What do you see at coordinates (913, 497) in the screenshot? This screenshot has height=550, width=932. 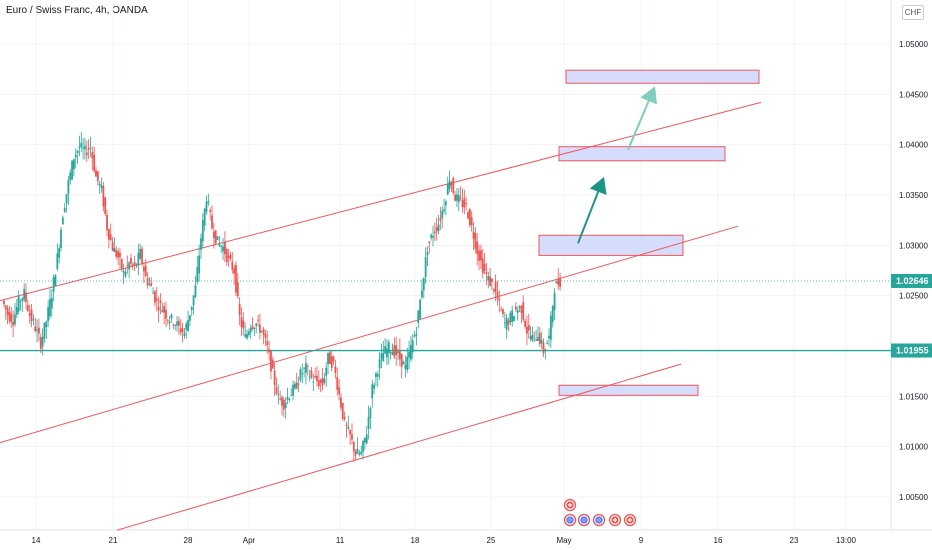 I see `price-tick-label: 1.00500` at bounding box center [913, 497].